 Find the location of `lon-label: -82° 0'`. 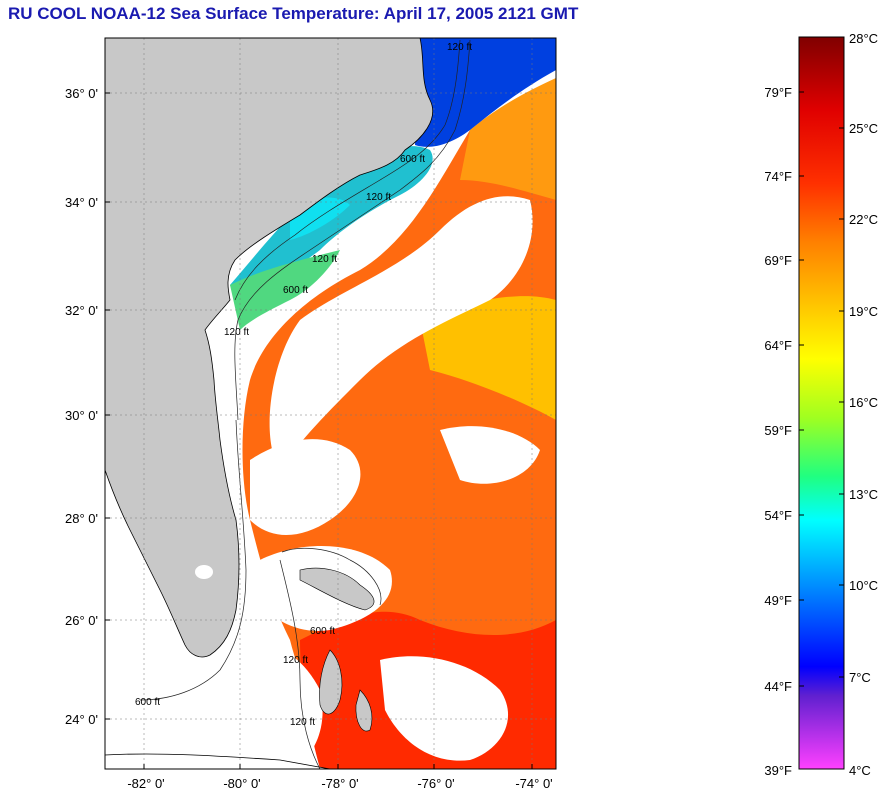

lon-label: -82° 0' is located at coordinates (145, 783).